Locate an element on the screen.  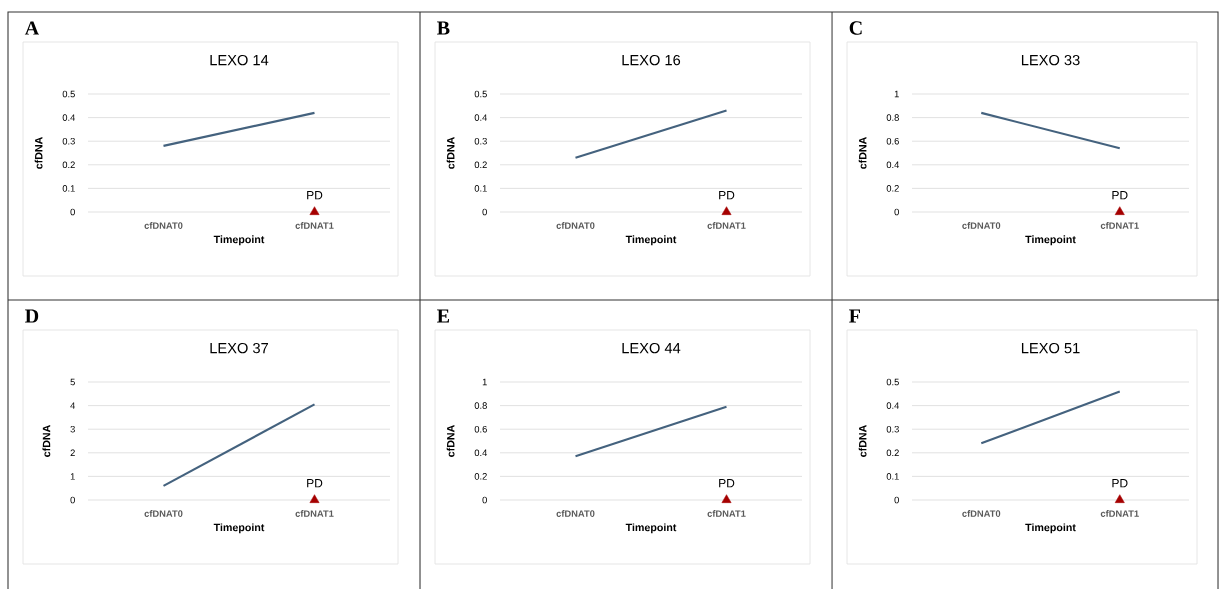
chart-title: LEXO 37 is located at coordinates (239, 348).